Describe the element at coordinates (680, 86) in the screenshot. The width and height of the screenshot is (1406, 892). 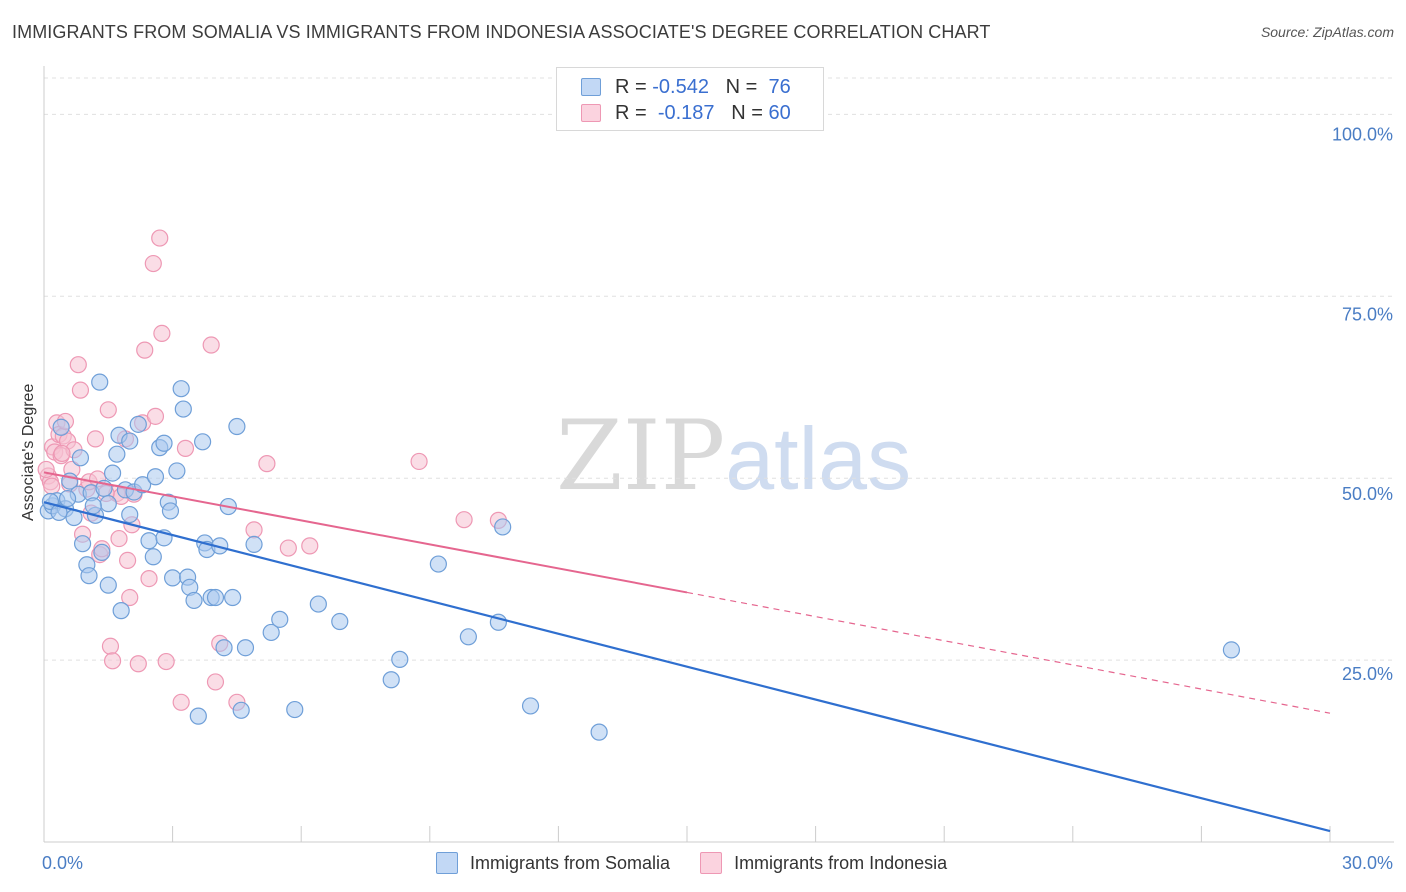
I see `legend-r-value: -0.542` at that location.